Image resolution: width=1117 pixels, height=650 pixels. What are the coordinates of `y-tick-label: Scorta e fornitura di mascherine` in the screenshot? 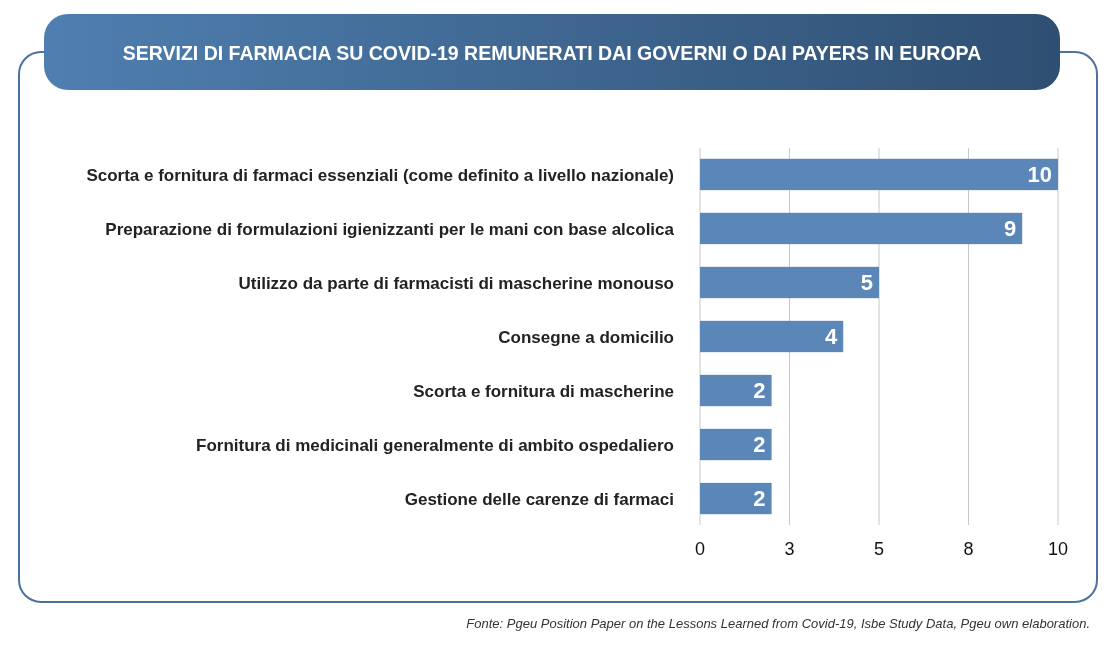 It's located at (543, 391).